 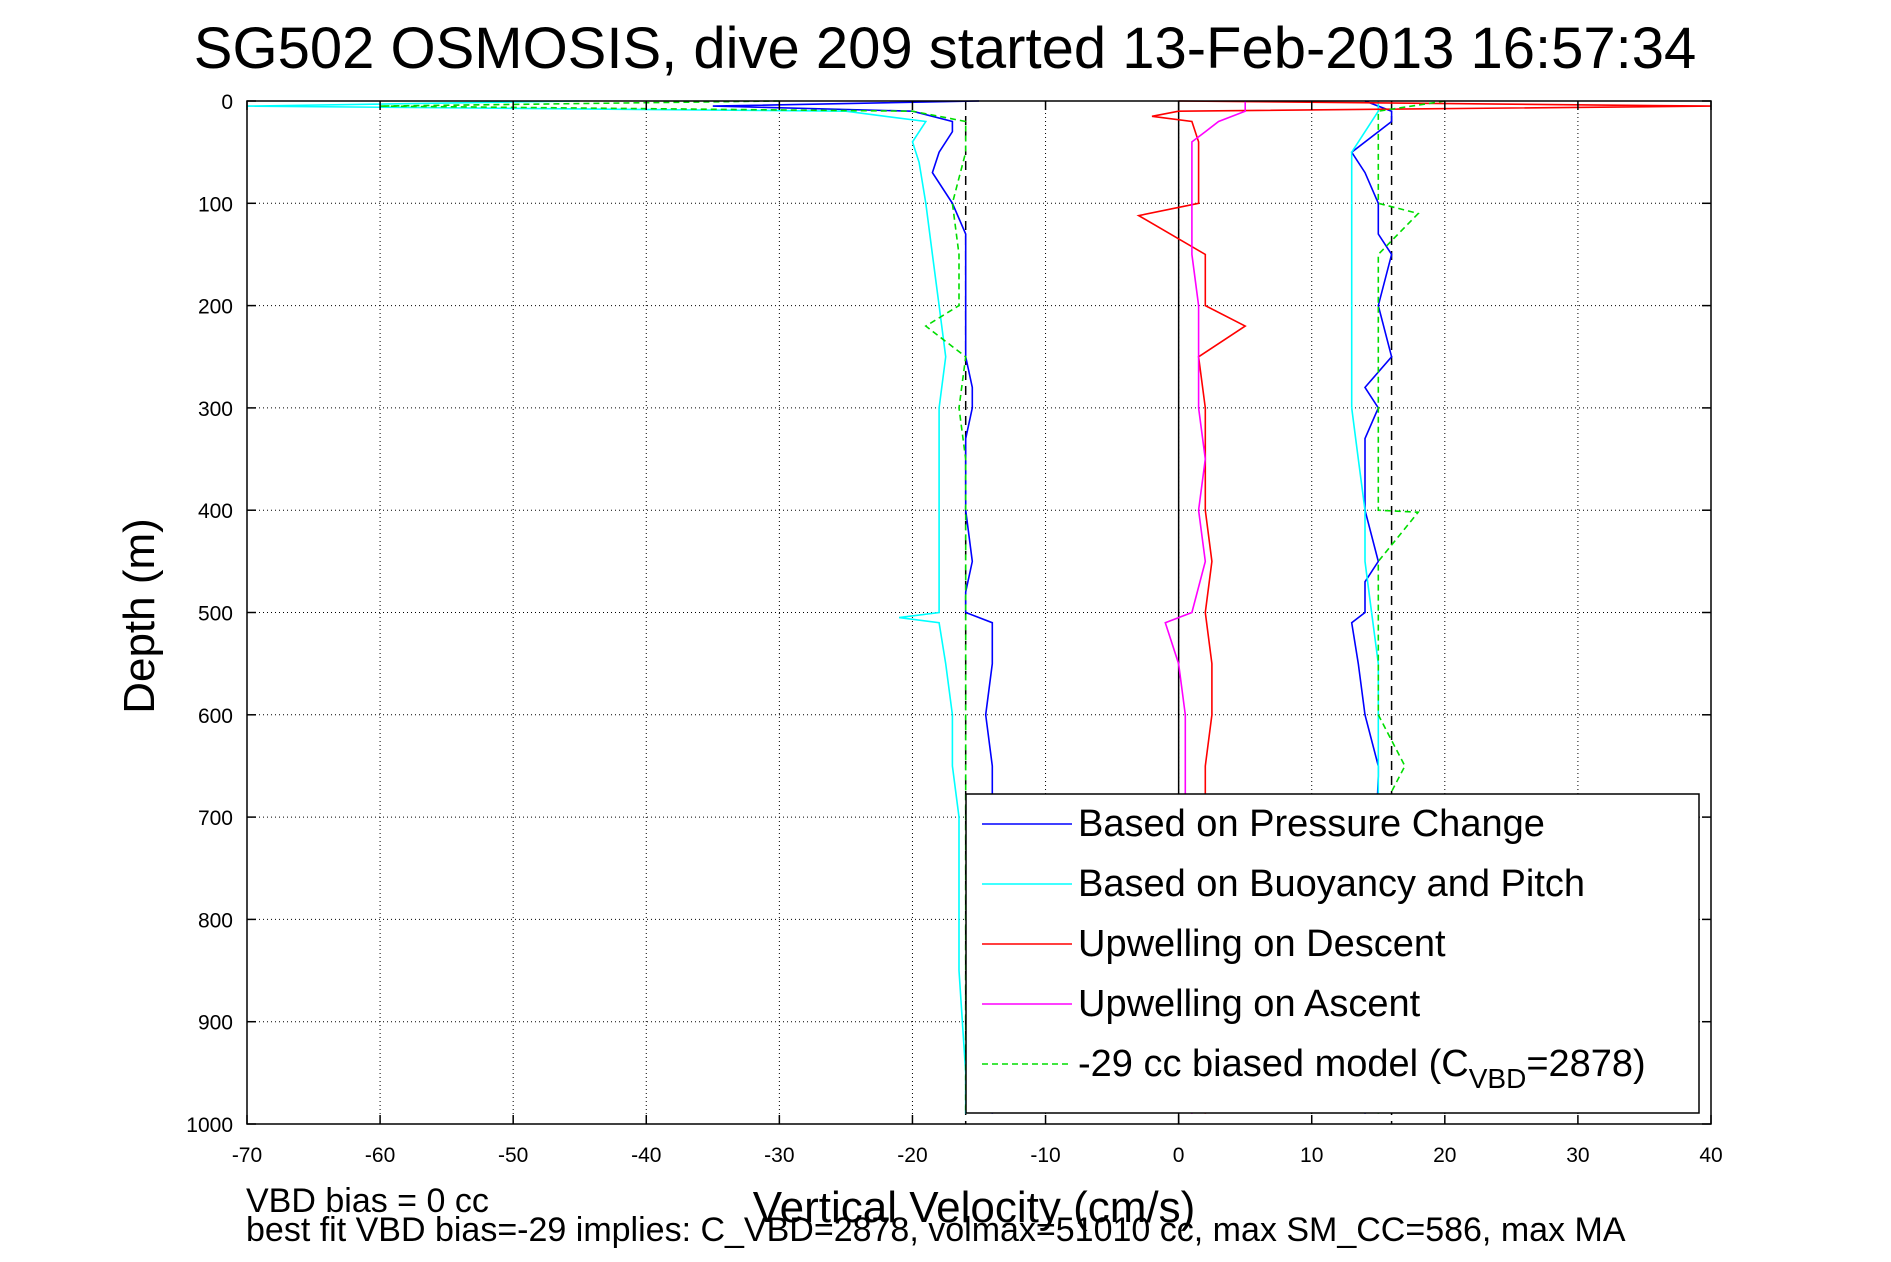 I want to click on legend-label: Upwelling on Descent, so click(x=1262, y=944).